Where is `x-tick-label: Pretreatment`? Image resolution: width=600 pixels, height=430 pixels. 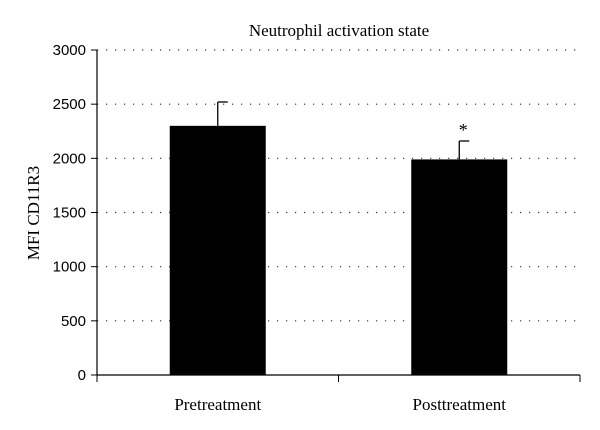 x-tick-label: Pretreatment is located at coordinates (217, 404).